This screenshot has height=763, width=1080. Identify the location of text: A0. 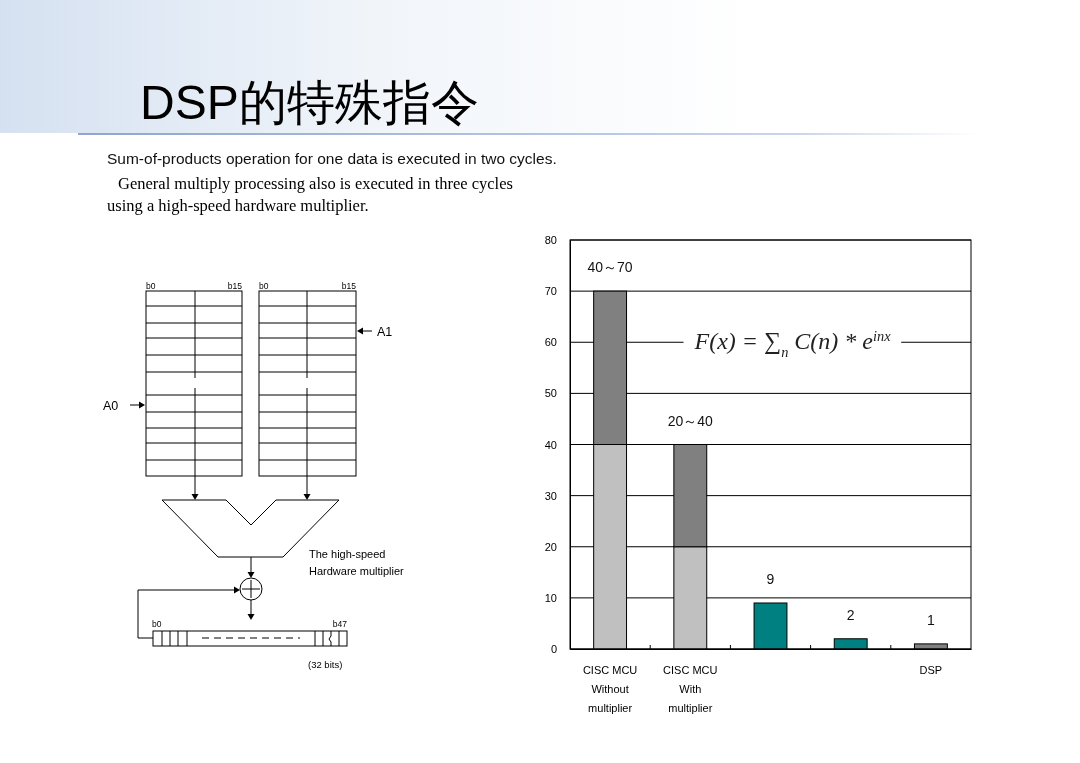
(111, 406).